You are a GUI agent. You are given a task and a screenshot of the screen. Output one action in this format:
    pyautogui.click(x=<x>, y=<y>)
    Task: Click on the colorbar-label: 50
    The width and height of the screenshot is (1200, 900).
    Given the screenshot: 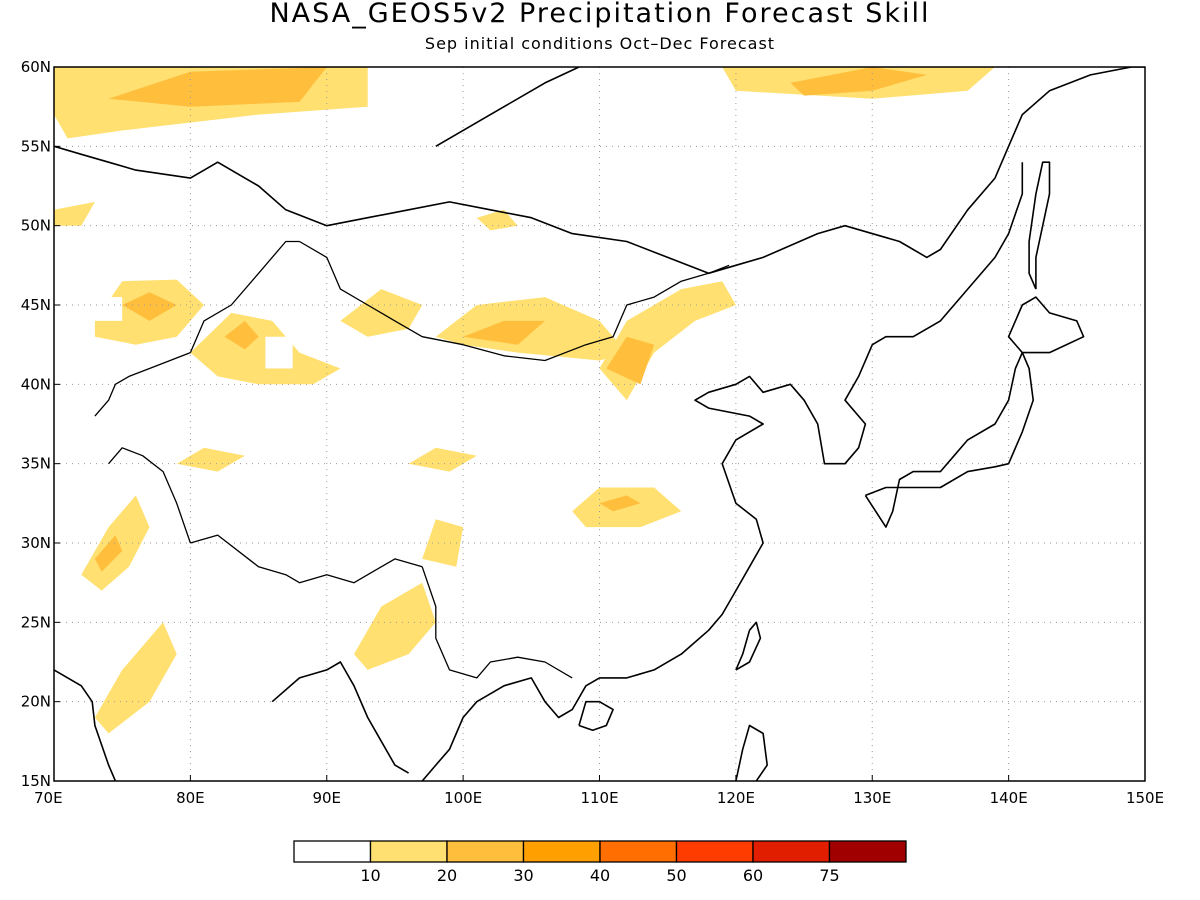 What is the action you would take?
    pyautogui.click(x=676, y=875)
    